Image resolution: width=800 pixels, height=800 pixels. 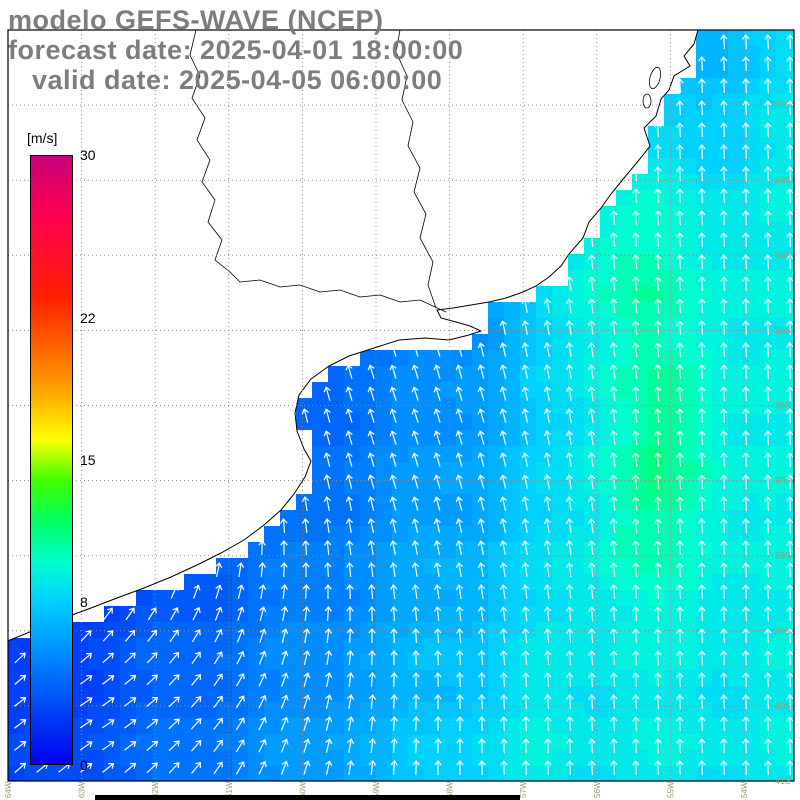 What do you see at coordinates (670, 789) in the screenshot?
I see `svg-text: 55W` at bounding box center [670, 789].